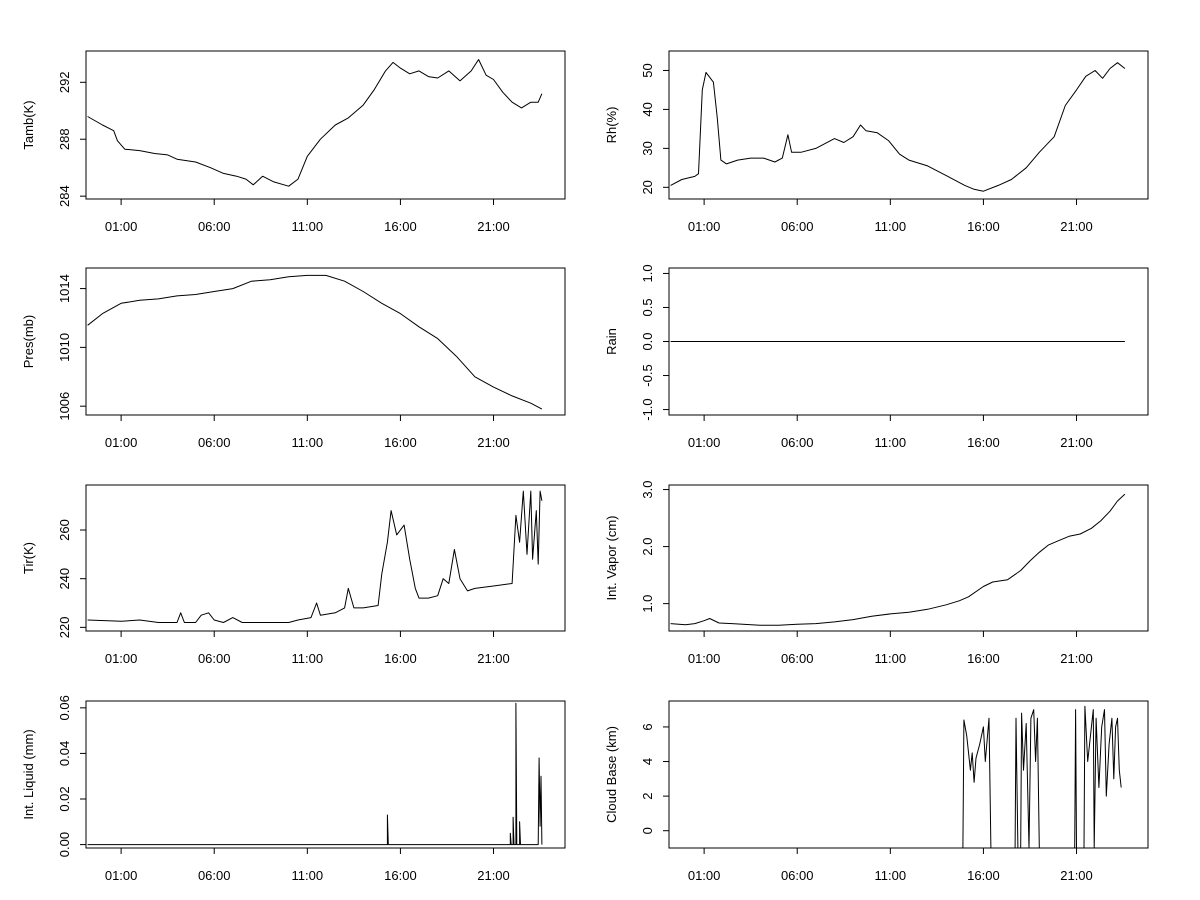 This screenshot has height=900, width=1200. I want to click on y-tick-label: 1014, so click(64, 288).